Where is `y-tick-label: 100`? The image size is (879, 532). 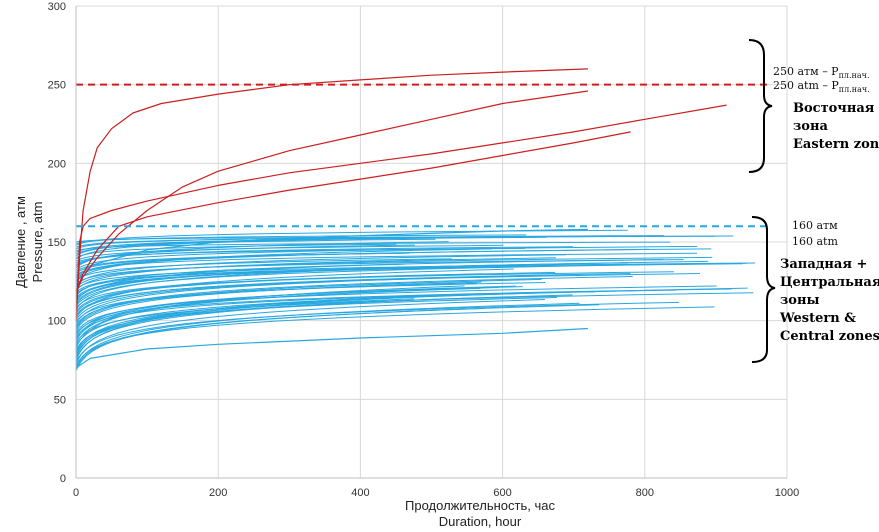 y-tick-label: 100 is located at coordinates (57, 322).